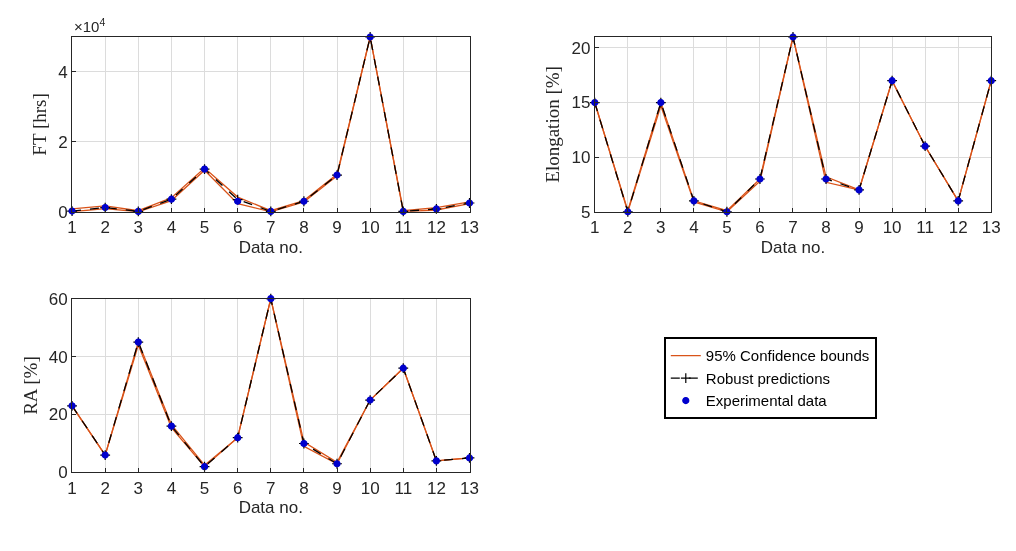 The image size is (1016, 551). What do you see at coordinates (768, 378) in the screenshot?
I see `legend-label: Robust predictions` at bounding box center [768, 378].